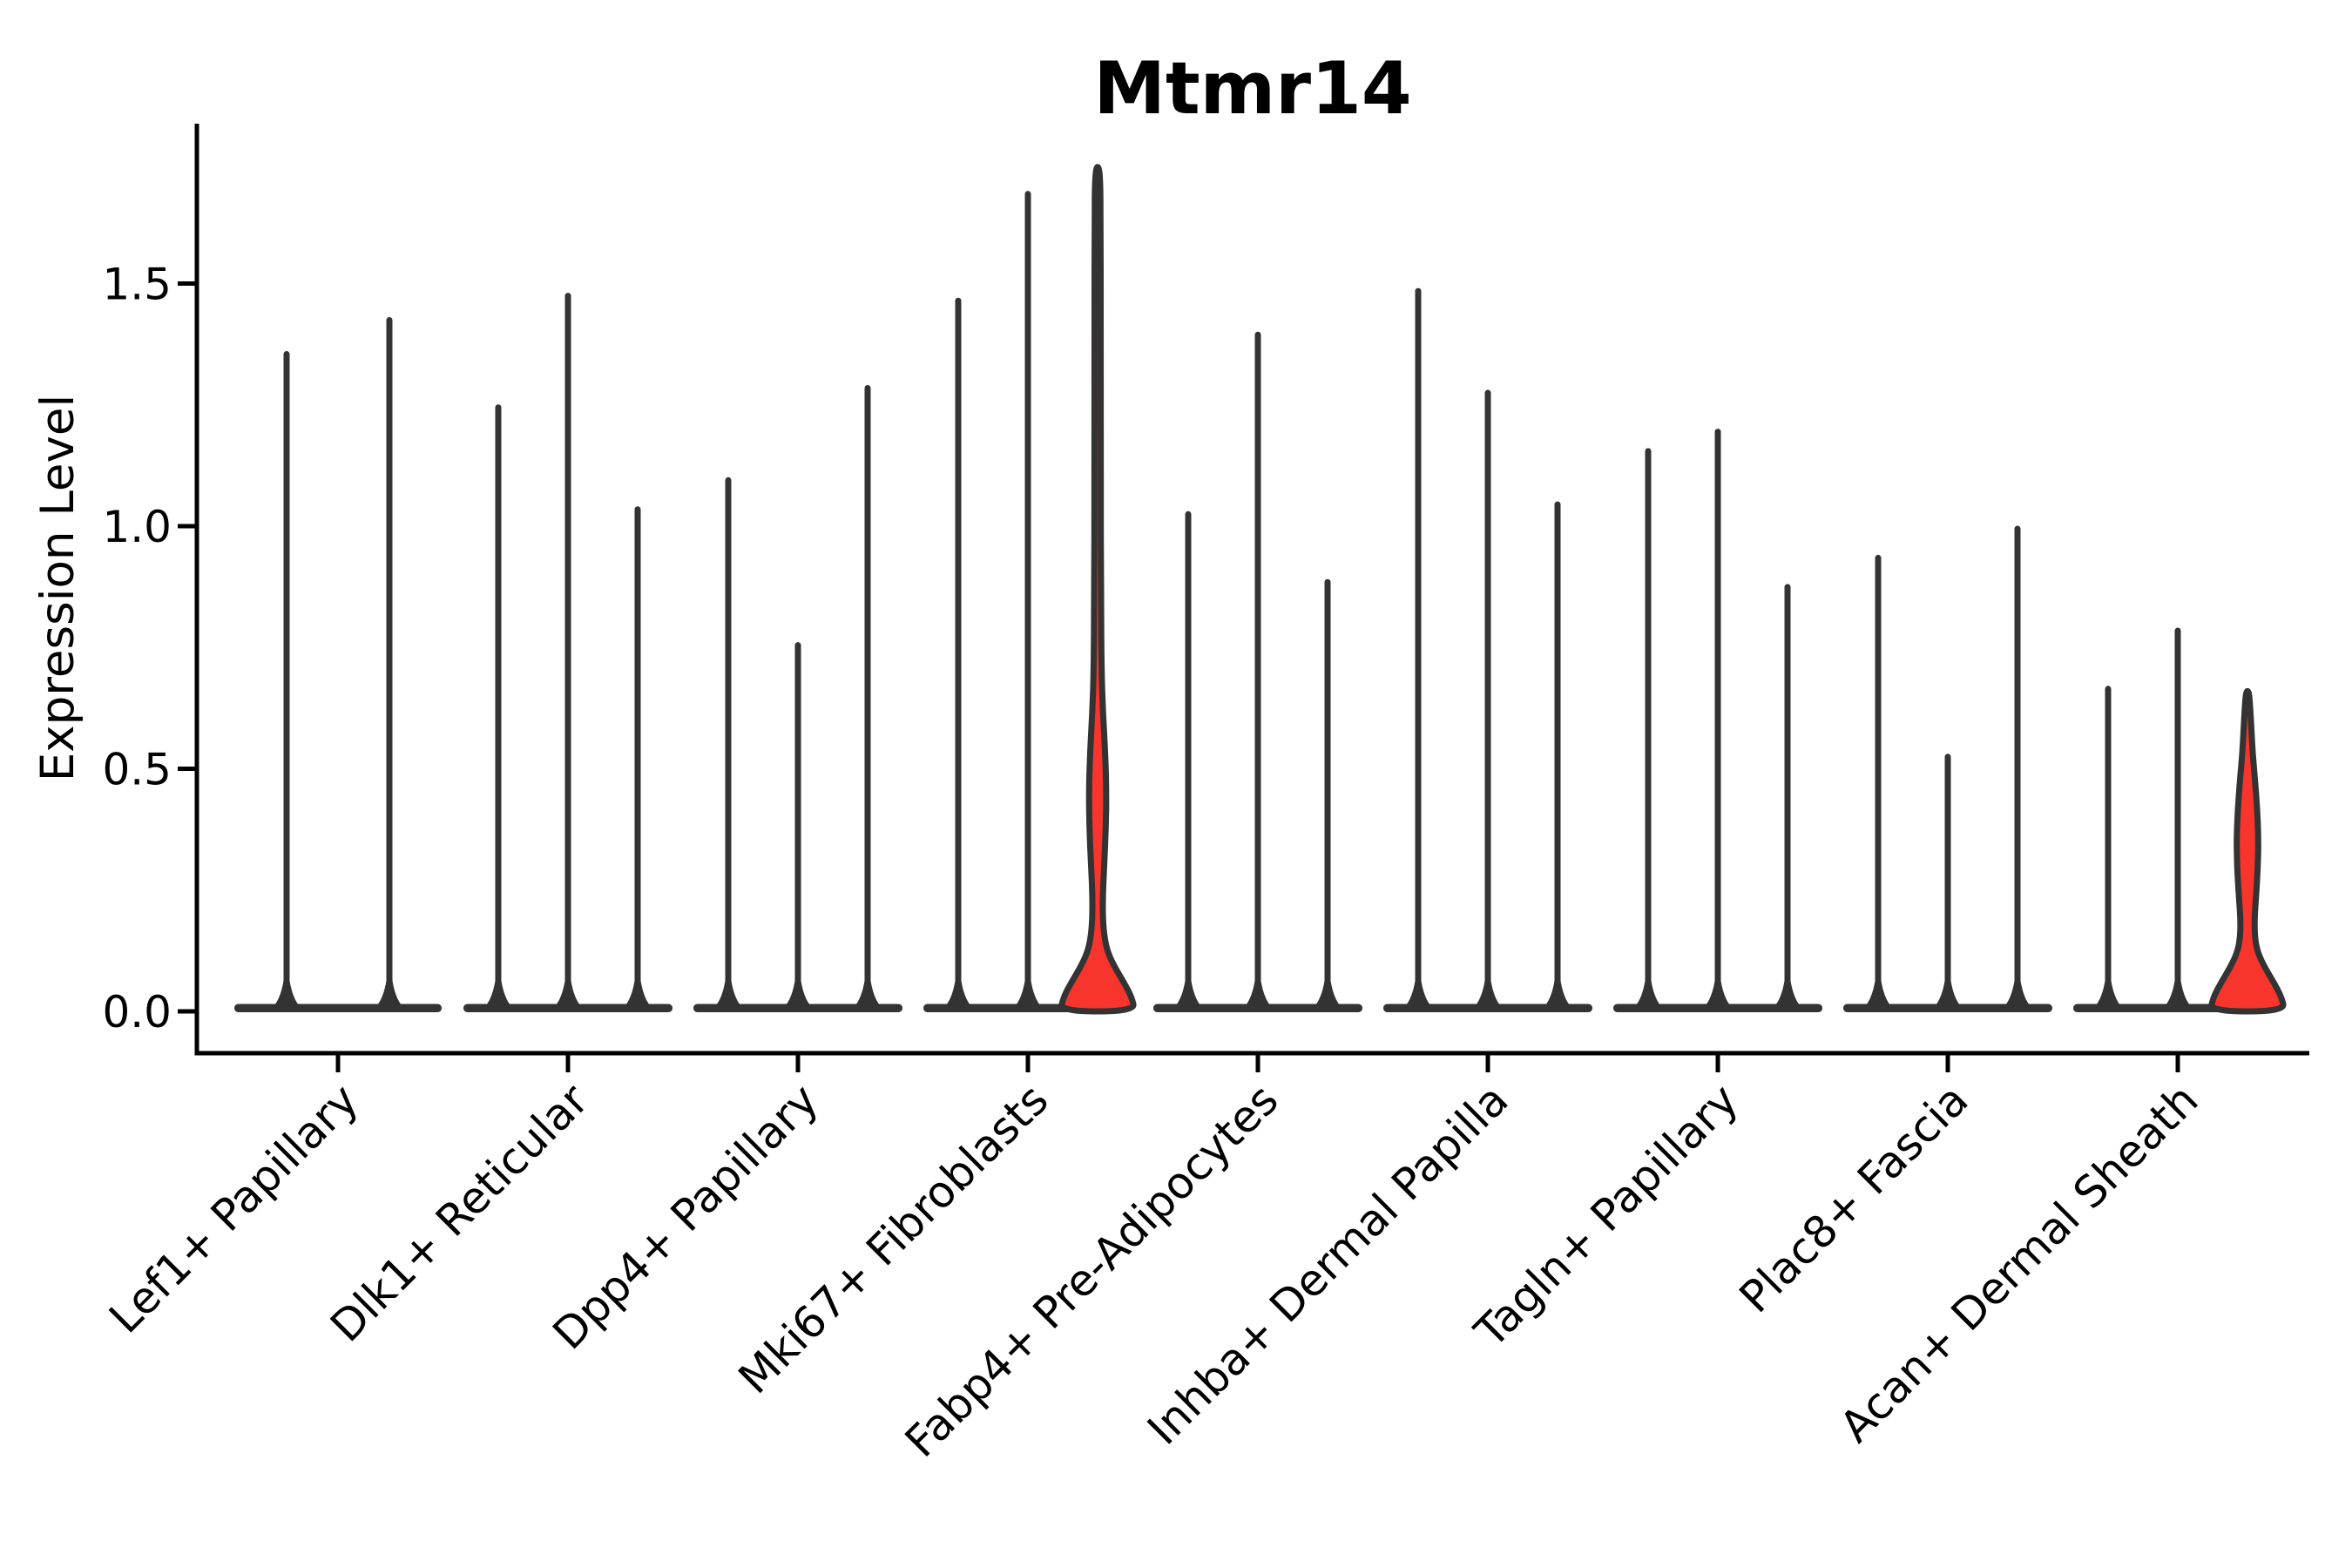 The image size is (2352, 1568). What do you see at coordinates (137, 649) in the screenshot?
I see `y-tick-labels: 0.0 0.5 1.0 1.5` at bounding box center [137, 649].